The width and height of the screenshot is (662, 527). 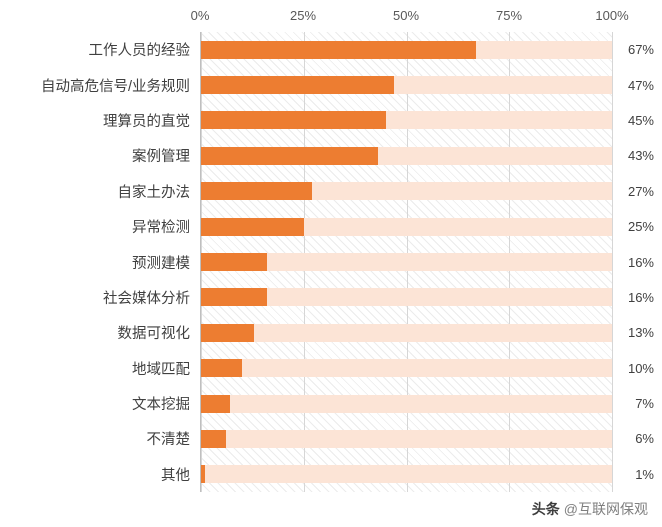 What do you see at coordinates (104, 19) in the screenshot?
I see `axis-label-spacer` at bounding box center [104, 19].